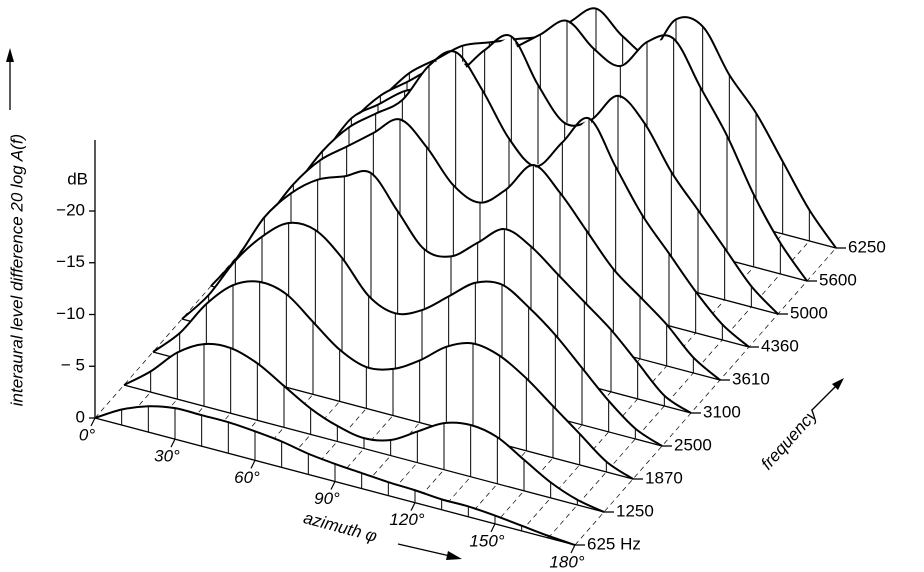  Describe the element at coordinates (327, 498) in the screenshot. I see `x-tick-label: 90°` at that location.